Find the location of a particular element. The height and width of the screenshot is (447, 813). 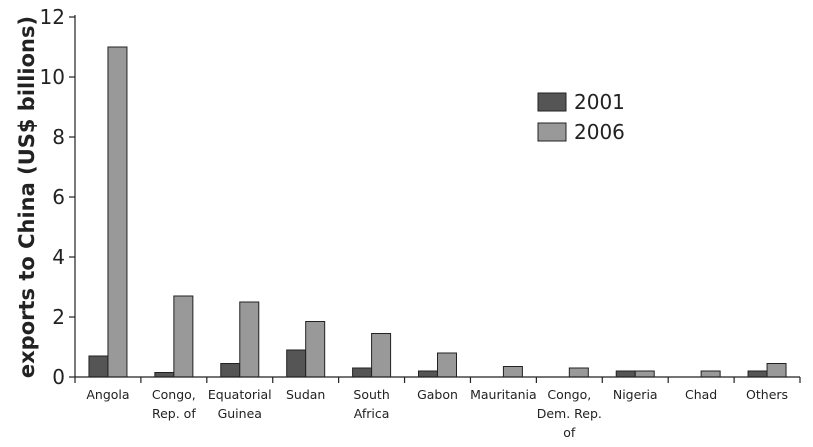

bar-2006-others is located at coordinates (776, 370).